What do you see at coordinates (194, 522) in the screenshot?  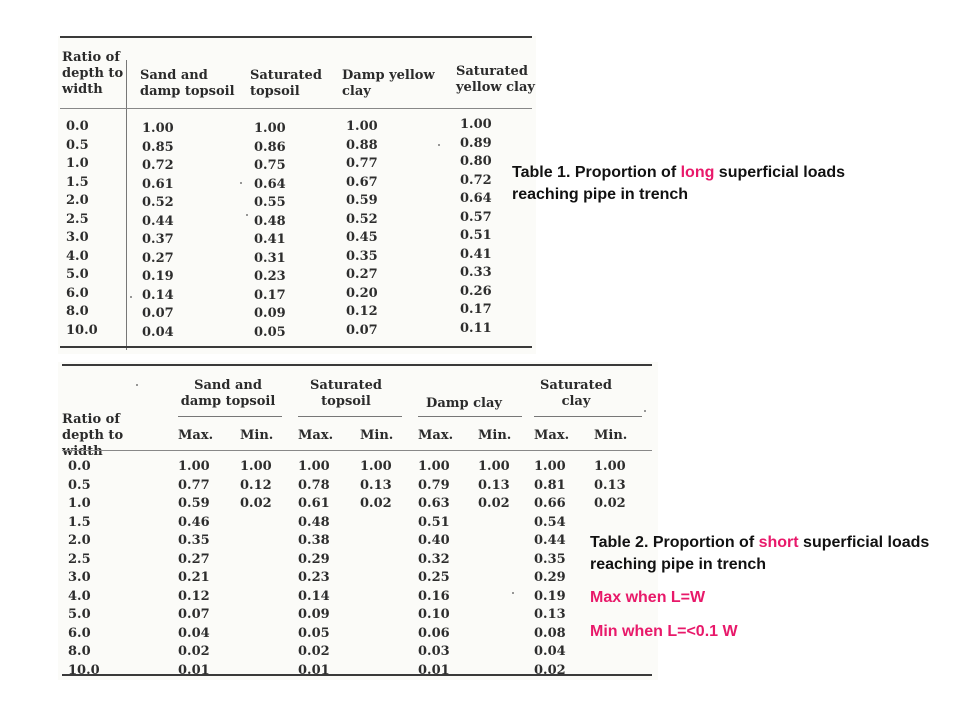 I see `table2-cell: 0.46` at bounding box center [194, 522].